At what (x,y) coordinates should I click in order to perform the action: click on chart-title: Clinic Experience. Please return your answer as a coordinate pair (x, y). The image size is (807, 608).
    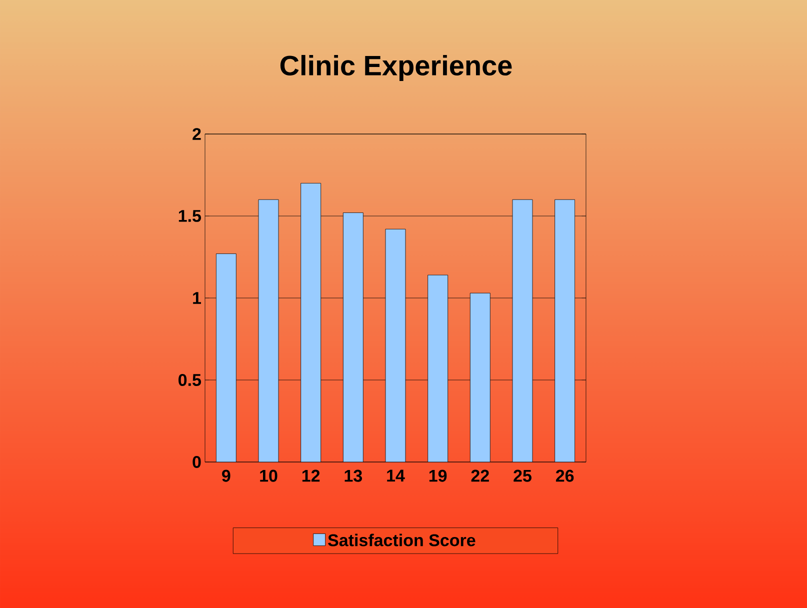
    Looking at the image, I should click on (396, 68).